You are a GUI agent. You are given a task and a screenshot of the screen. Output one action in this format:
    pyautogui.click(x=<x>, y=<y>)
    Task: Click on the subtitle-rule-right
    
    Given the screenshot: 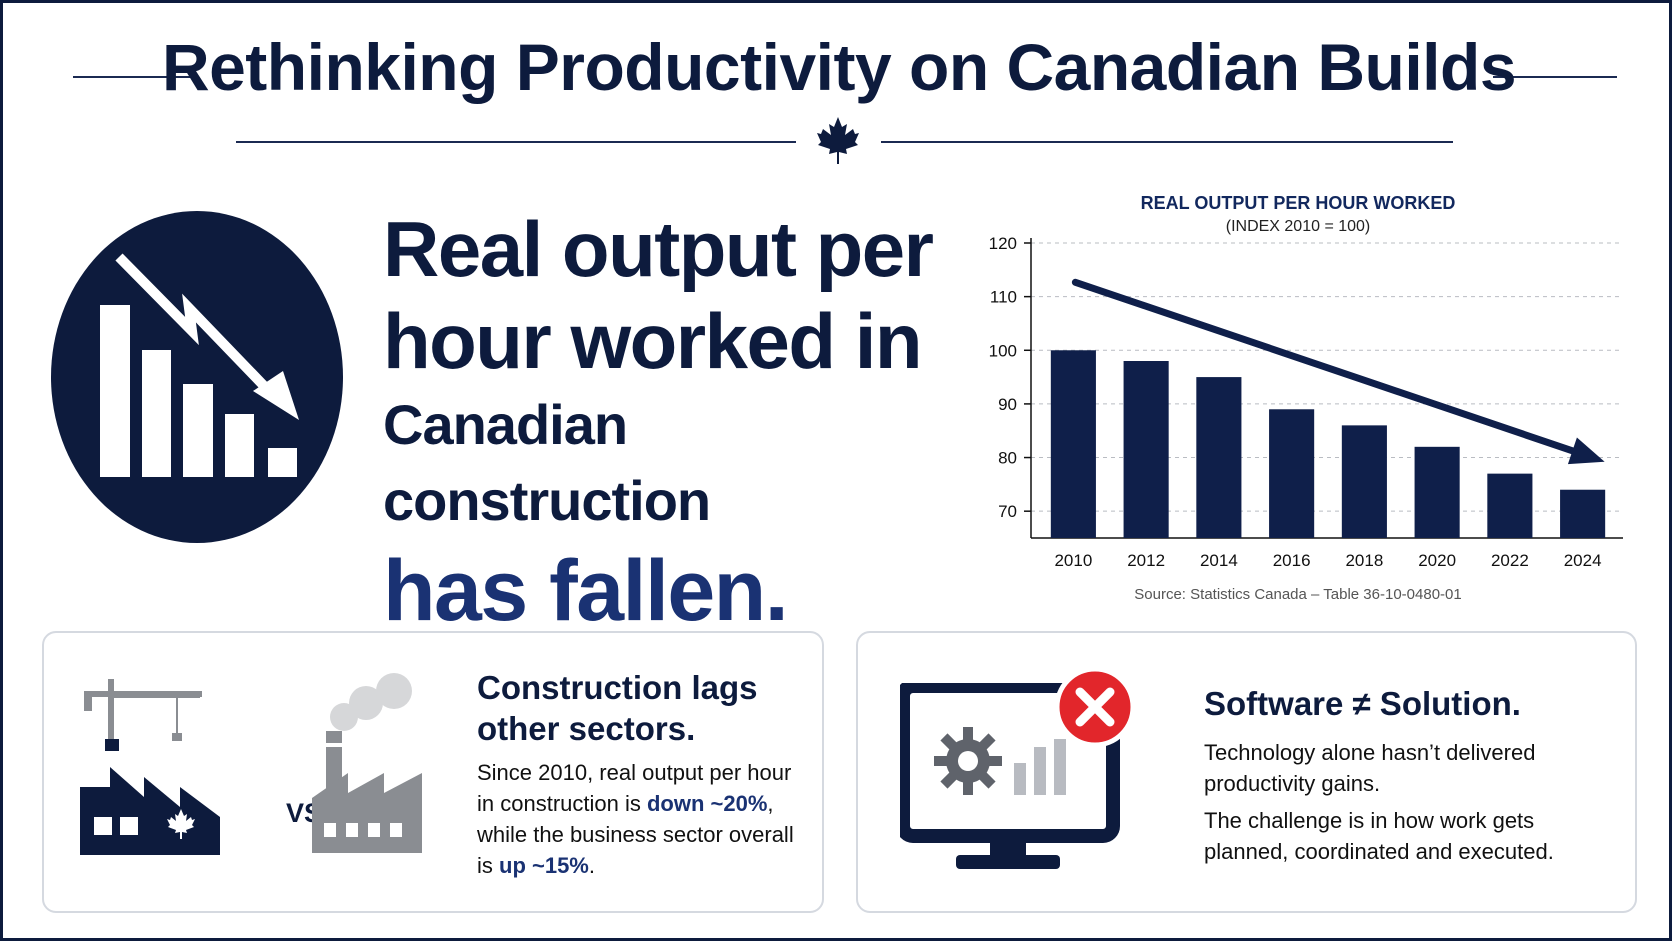 What is the action you would take?
    pyautogui.click(x=1167, y=142)
    